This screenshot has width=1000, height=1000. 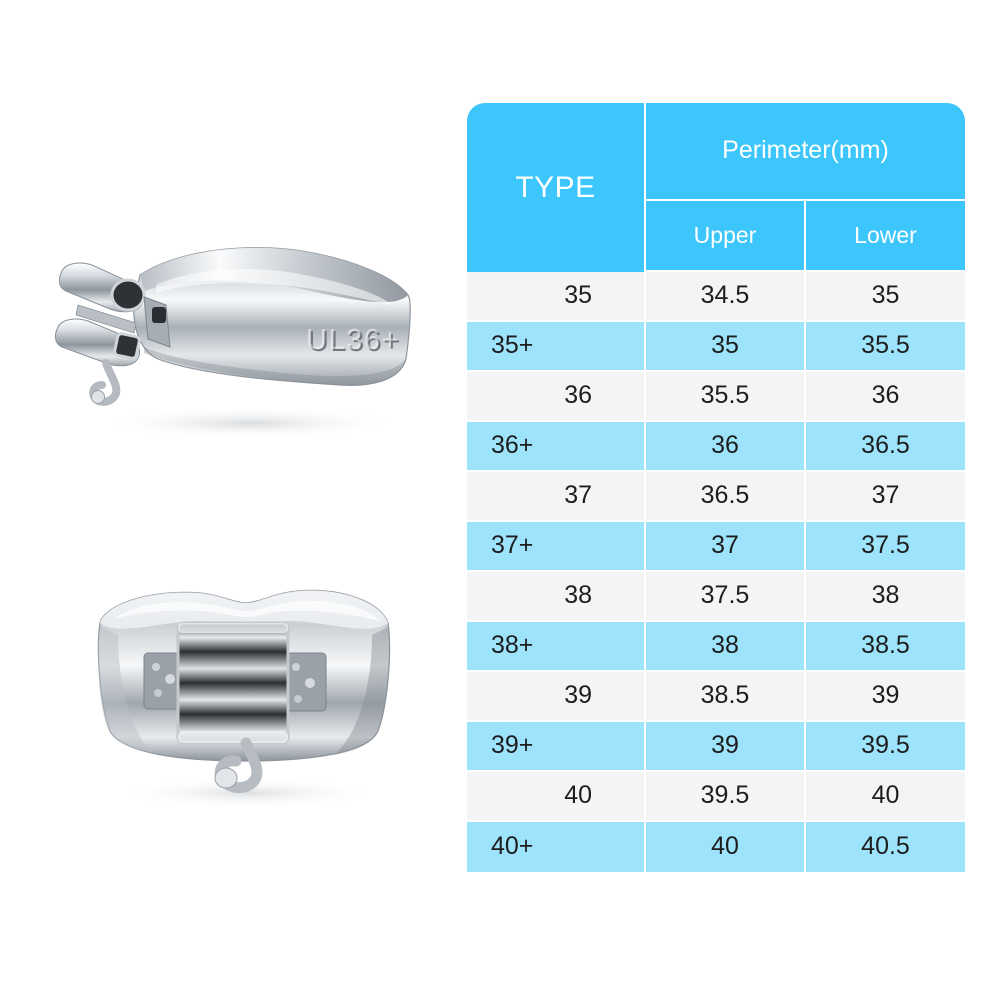 What do you see at coordinates (726, 497) in the screenshot?
I see `cell-upper: 36.5` at bounding box center [726, 497].